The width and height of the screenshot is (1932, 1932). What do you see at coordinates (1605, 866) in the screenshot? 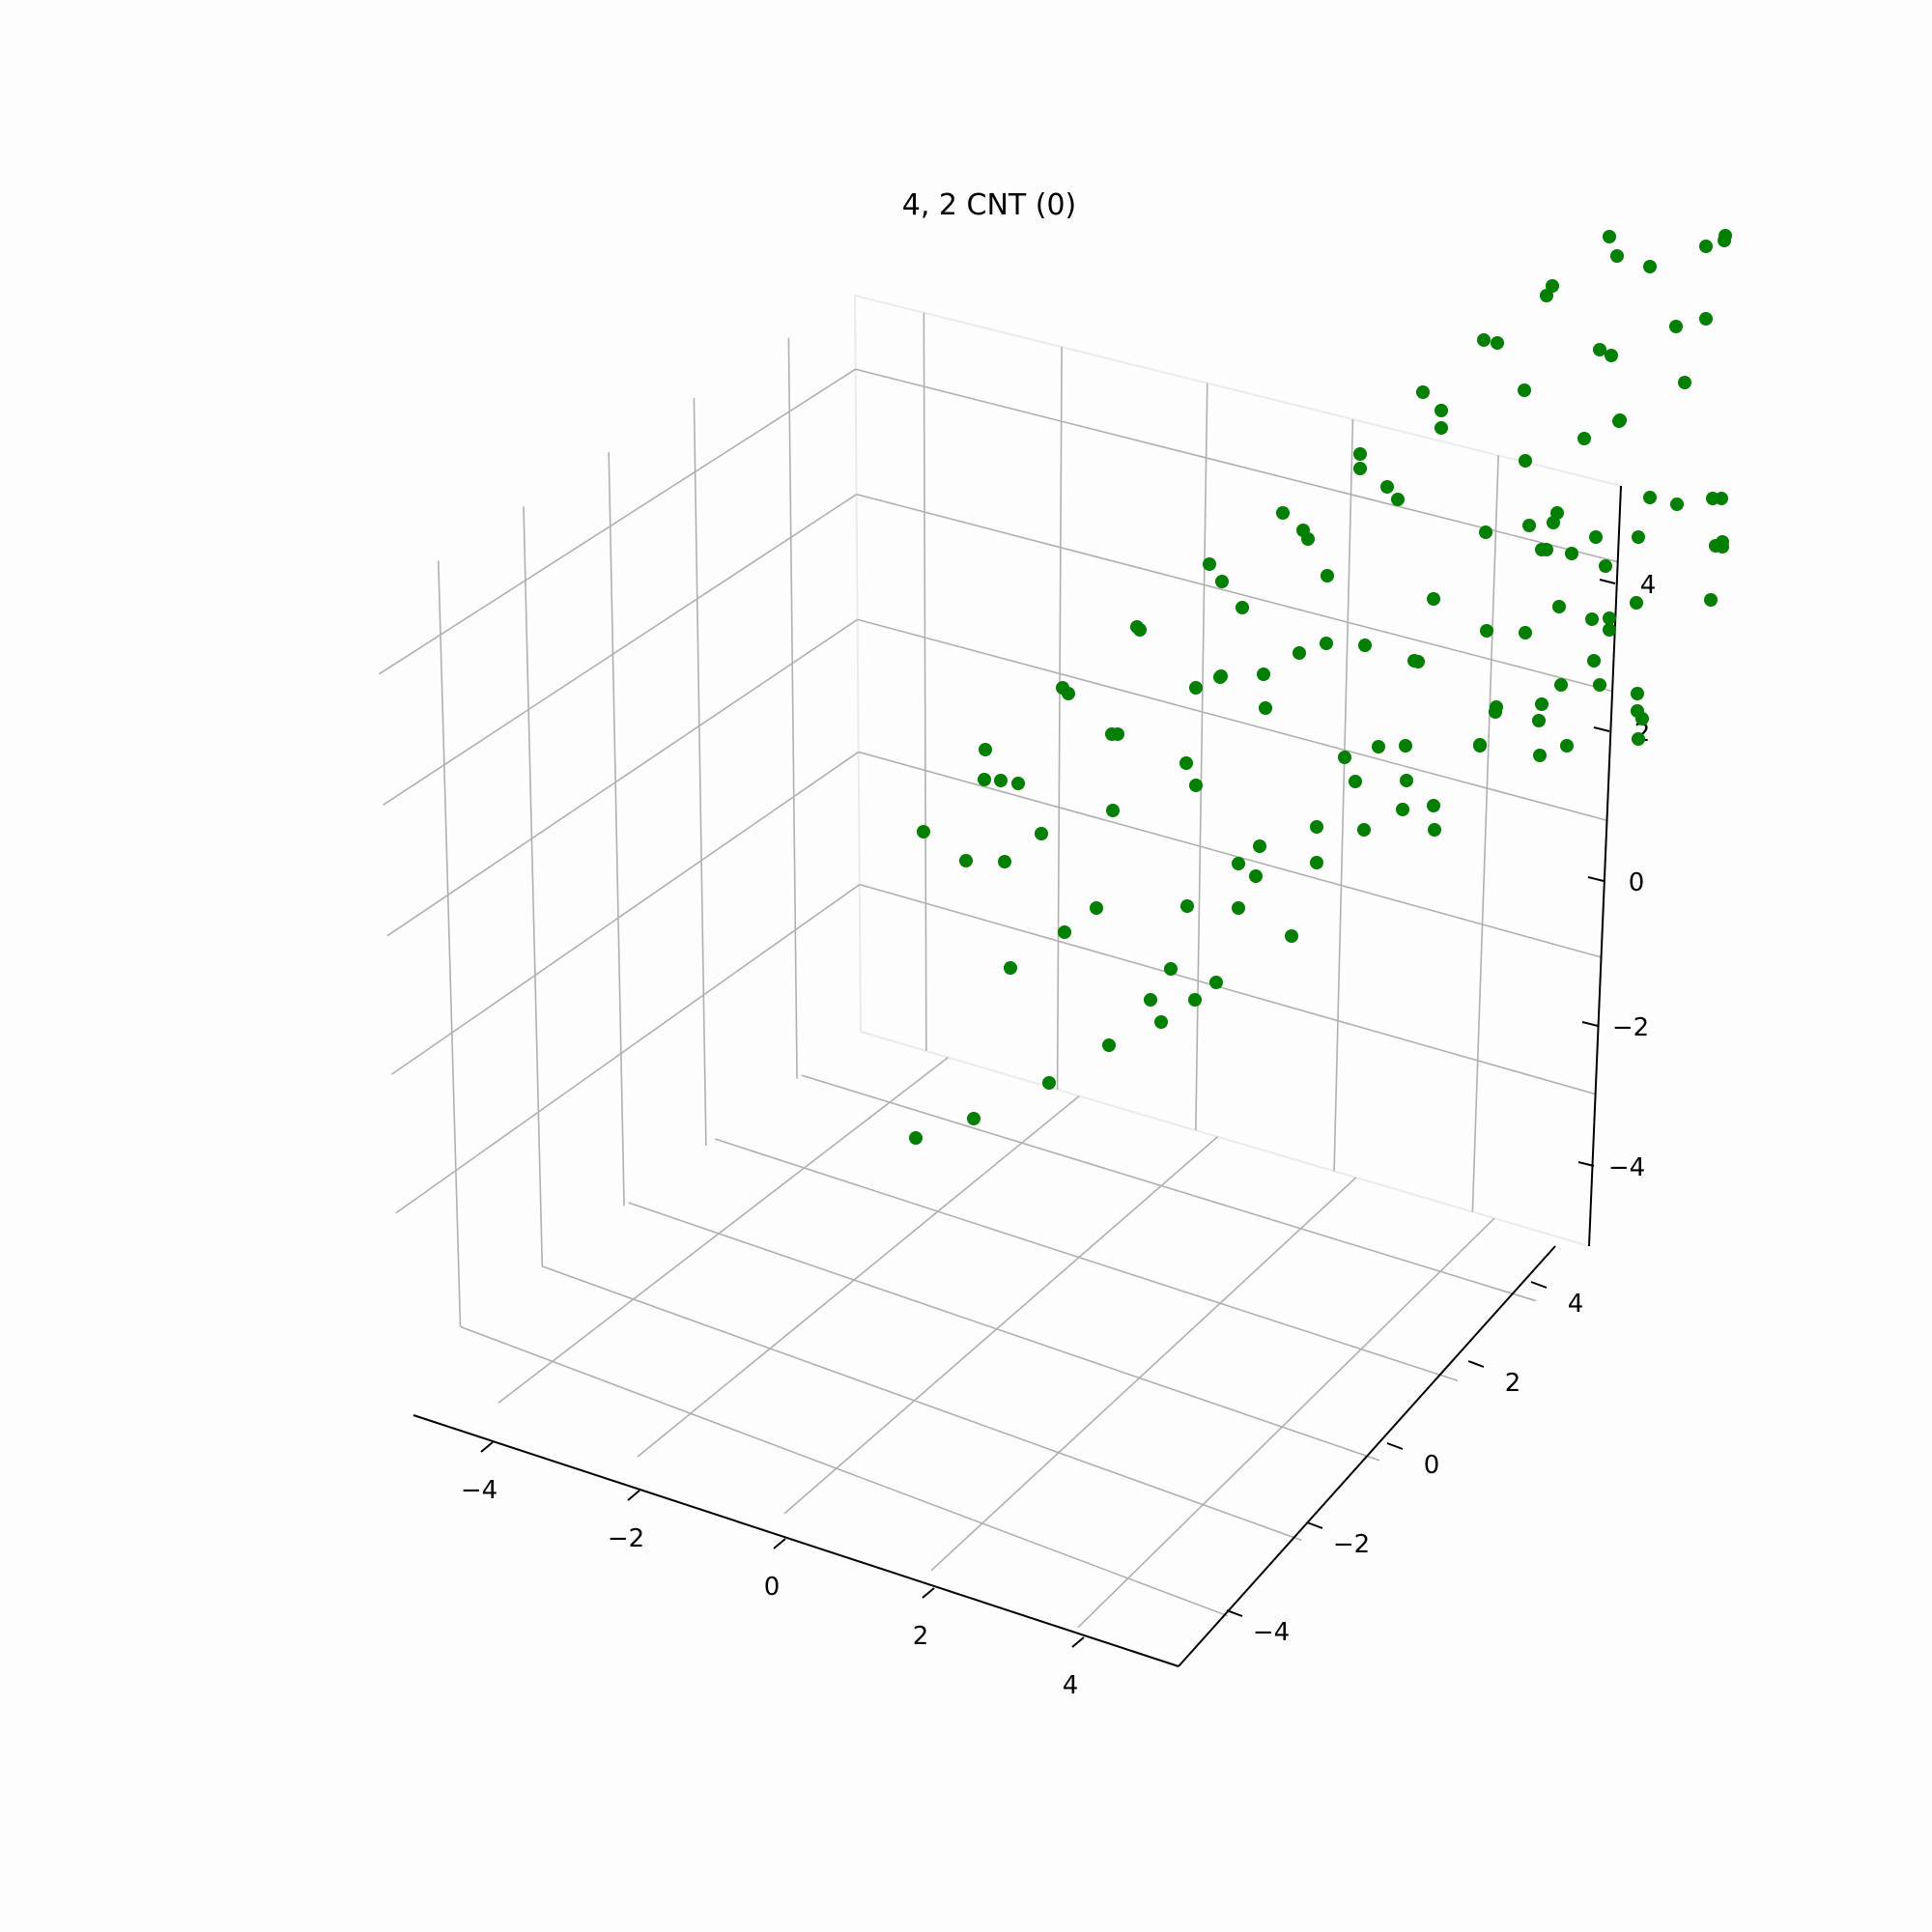
I see `z-axis-line` at bounding box center [1605, 866].